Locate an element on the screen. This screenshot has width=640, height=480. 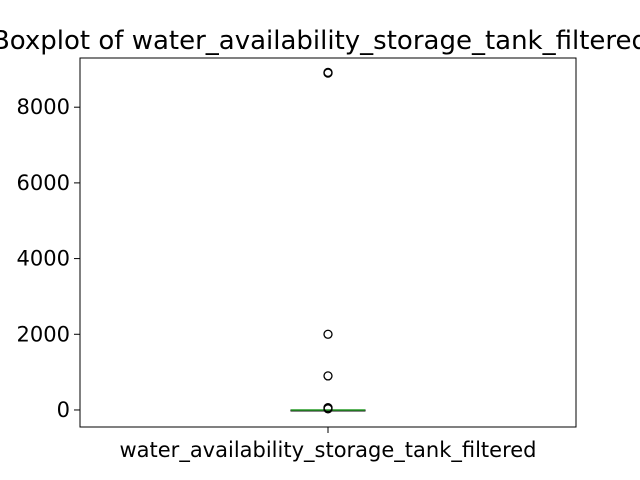
y-tick-label: 2000 is located at coordinates (43, 334).